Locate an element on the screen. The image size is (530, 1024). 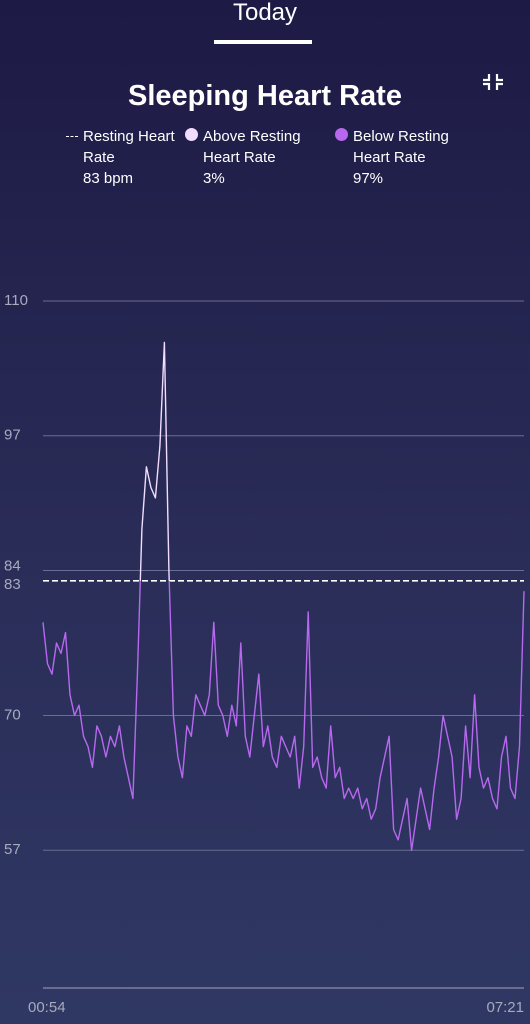
legend-value: 97% is located at coordinates (368, 178).